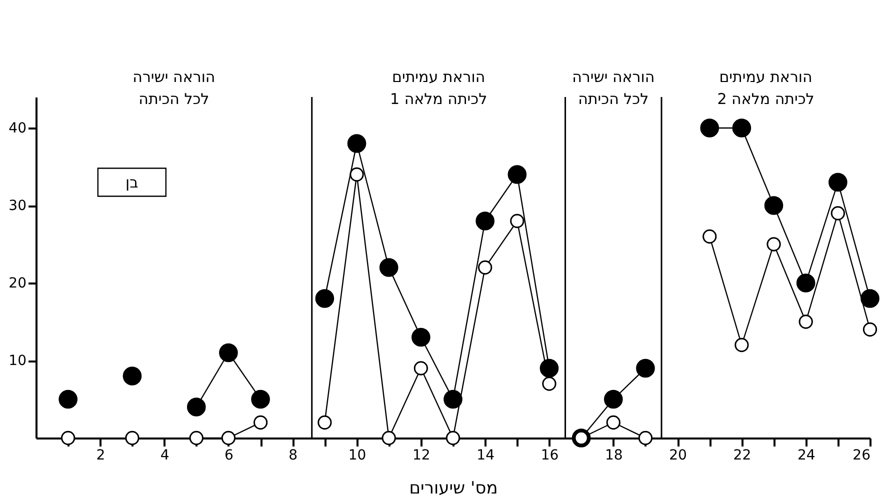  Describe the element at coordinates (421, 456) in the screenshot. I see `x-tick-label: 12` at that location.